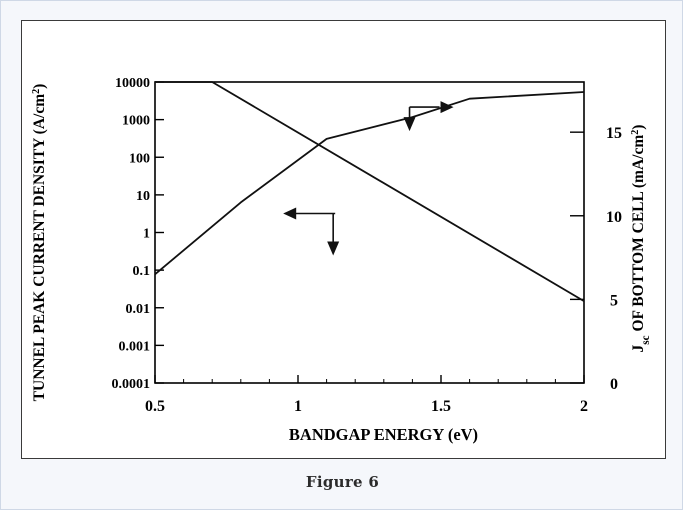 The image size is (683, 510). Describe the element at coordinates (614, 384) in the screenshot. I see `y-right-tick-label: 0` at that location.